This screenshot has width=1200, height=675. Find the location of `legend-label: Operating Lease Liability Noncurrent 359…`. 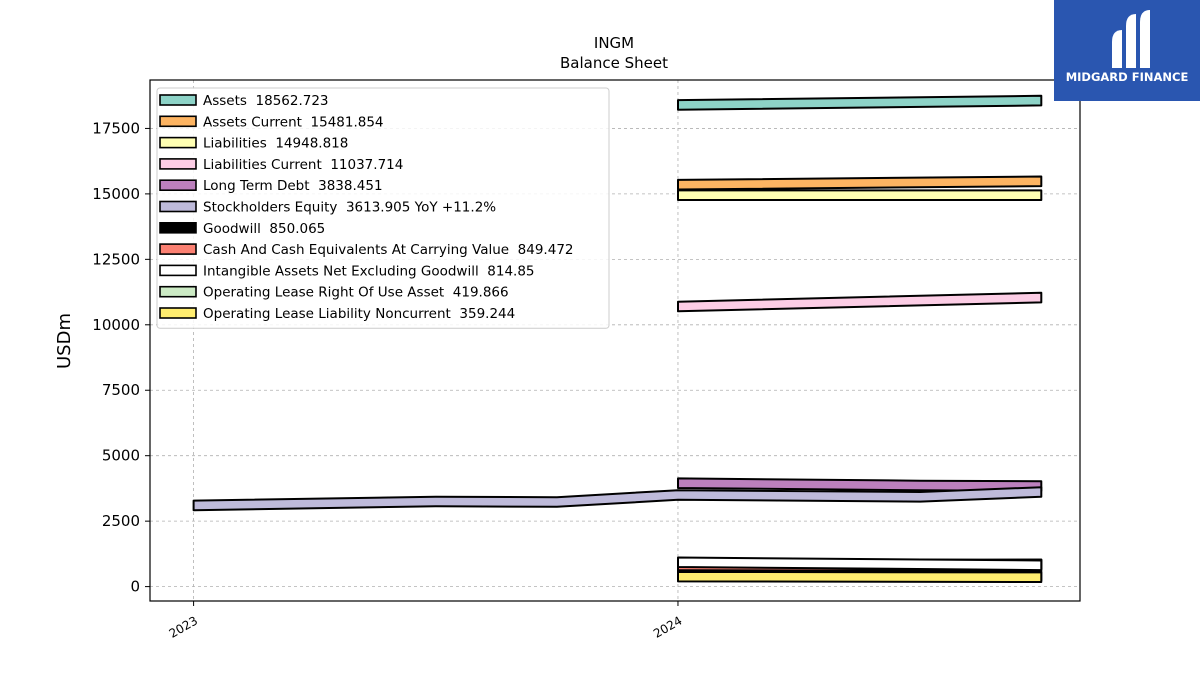

legend-label: Operating Lease Liability Noncurrent 359… is located at coordinates (359, 314).